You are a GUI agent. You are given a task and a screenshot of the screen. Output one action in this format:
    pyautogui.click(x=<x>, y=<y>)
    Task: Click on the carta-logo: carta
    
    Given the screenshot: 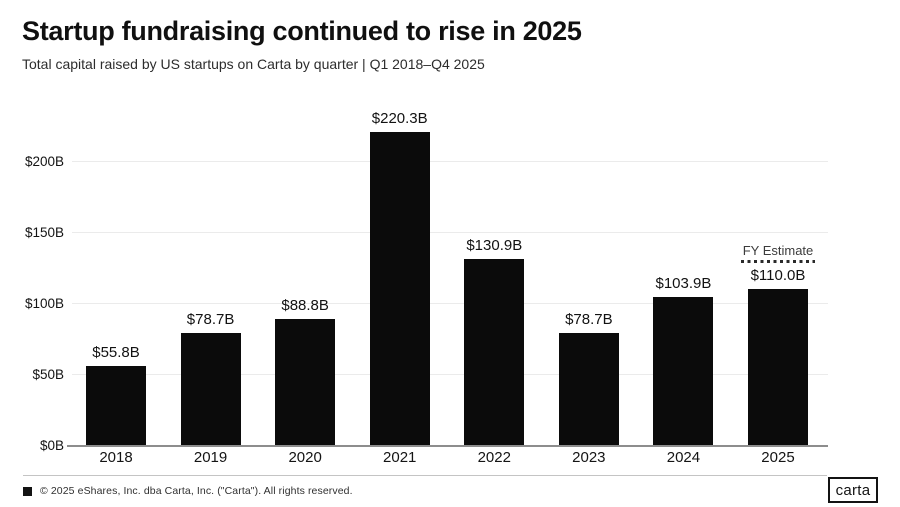 What is the action you would take?
    pyautogui.click(x=853, y=490)
    